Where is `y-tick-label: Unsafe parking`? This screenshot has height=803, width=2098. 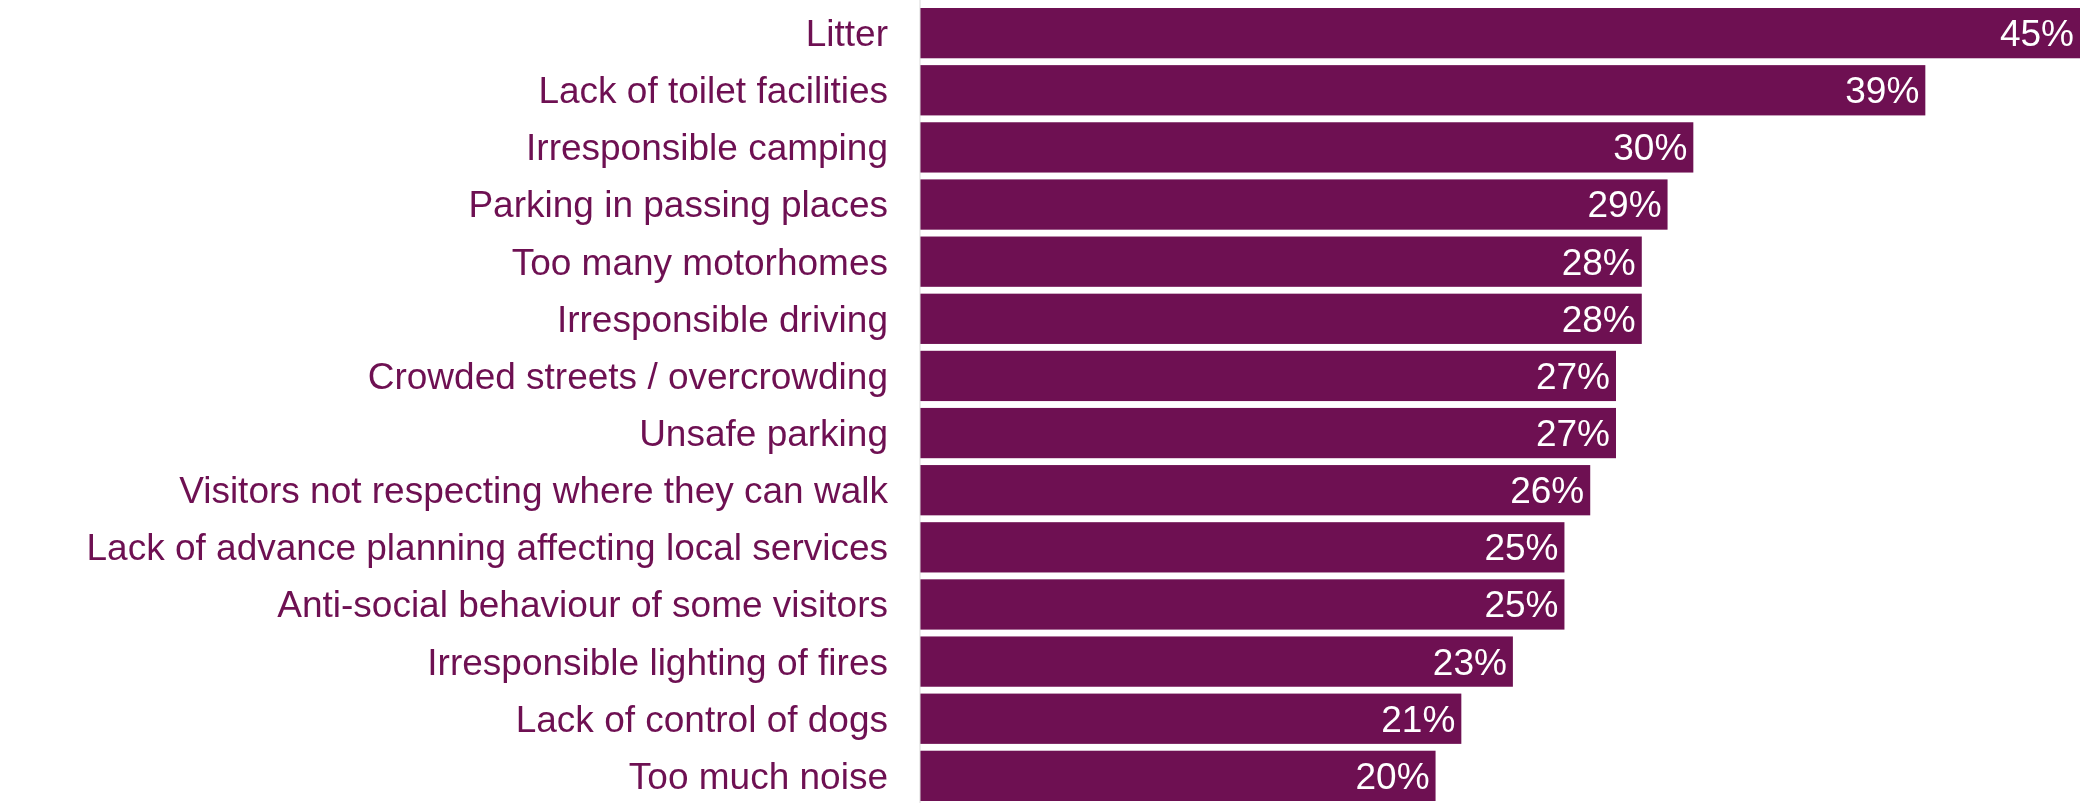
y-tick-label: Unsafe parking is located at coordinates (763, 434).